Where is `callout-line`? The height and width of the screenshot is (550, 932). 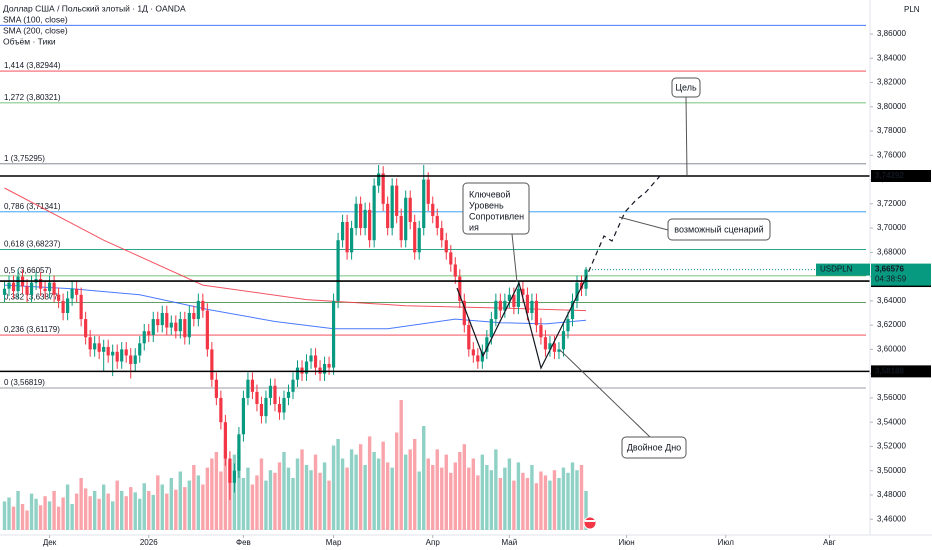 callout-line is located at coordinates (514, 258).